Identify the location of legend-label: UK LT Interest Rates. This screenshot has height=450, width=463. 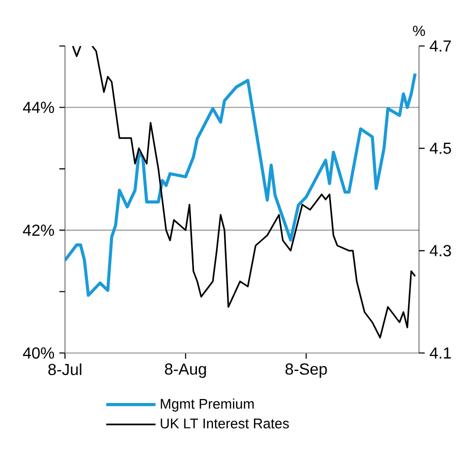
(224, 423).